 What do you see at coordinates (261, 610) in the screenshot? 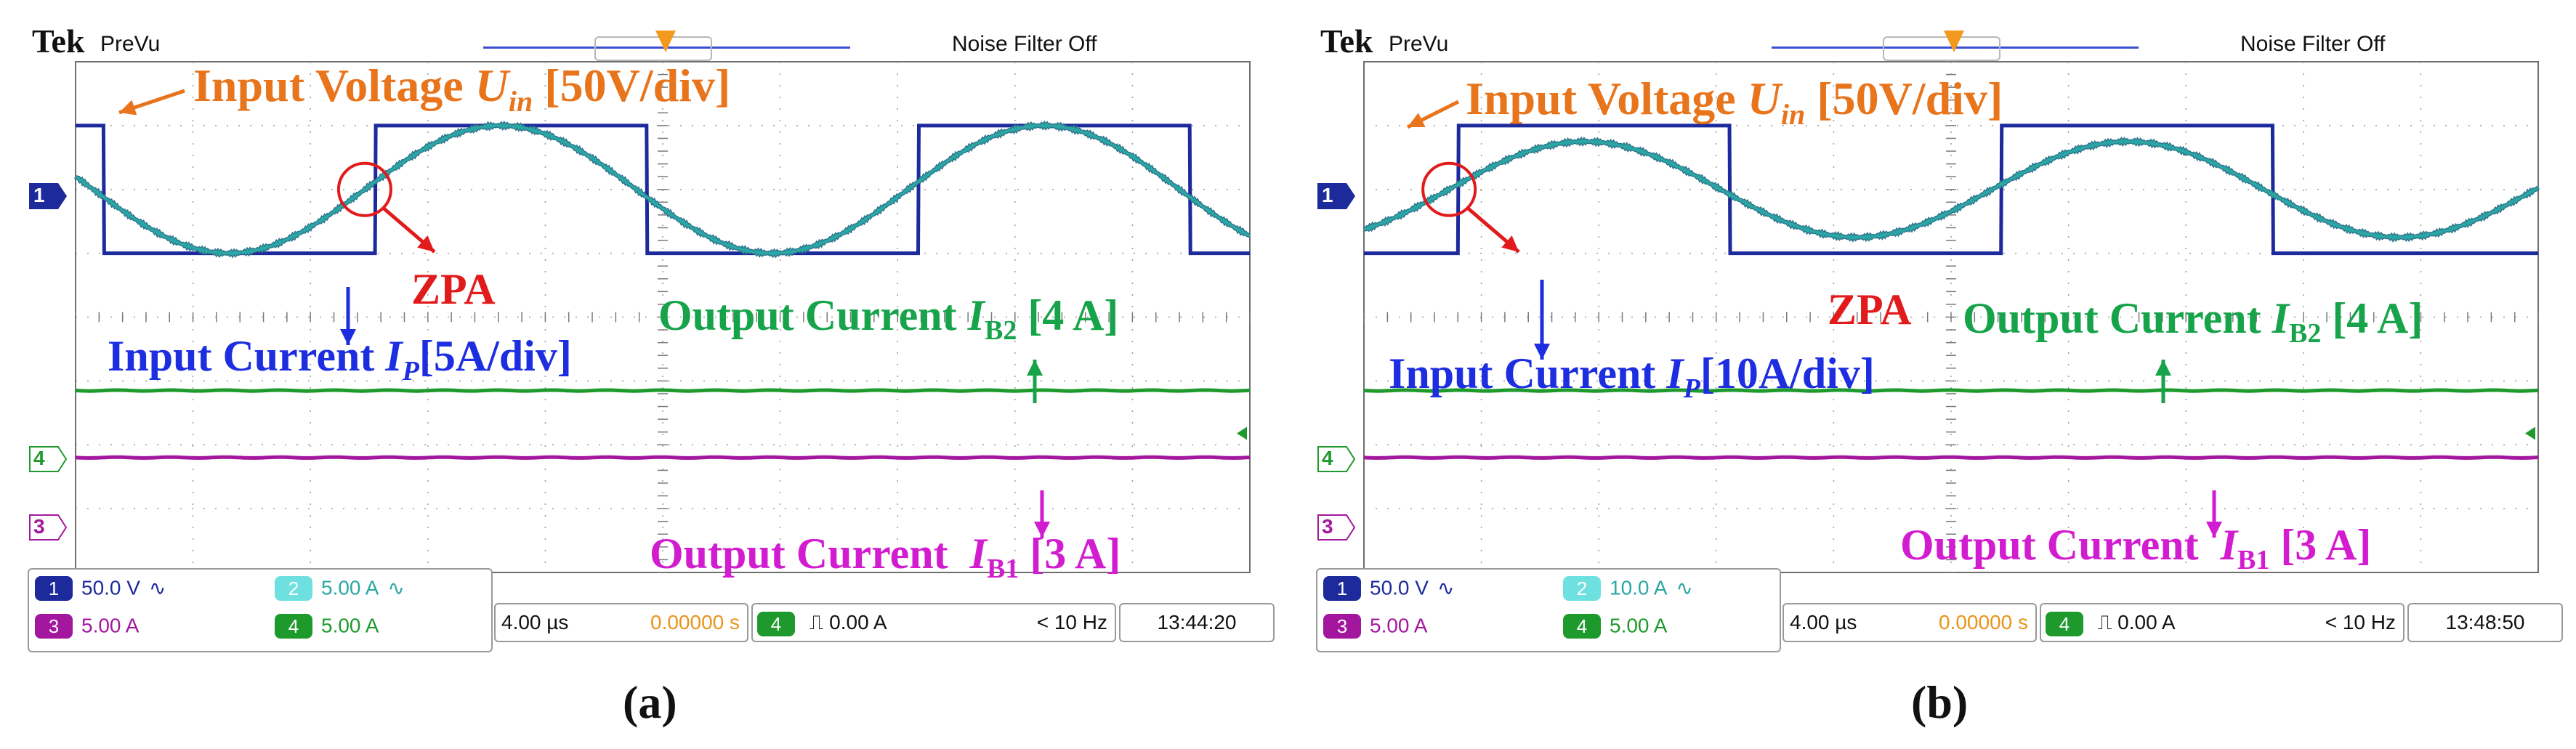
I see `channel-readout: 1 50.0 V ∿ 2 5.00 A ∿ 3 5.00 A 4 5.00 A` at bounding box center [261, 610].